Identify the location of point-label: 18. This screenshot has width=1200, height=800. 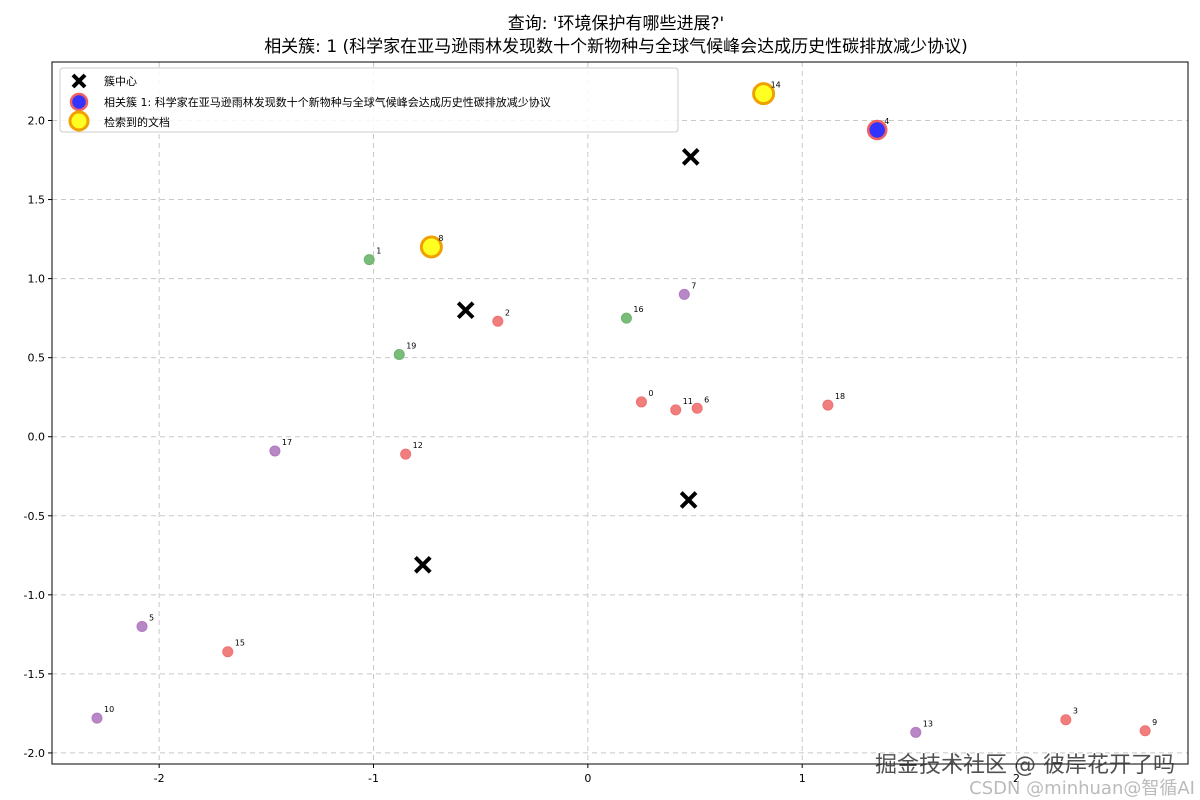
(840, 396).